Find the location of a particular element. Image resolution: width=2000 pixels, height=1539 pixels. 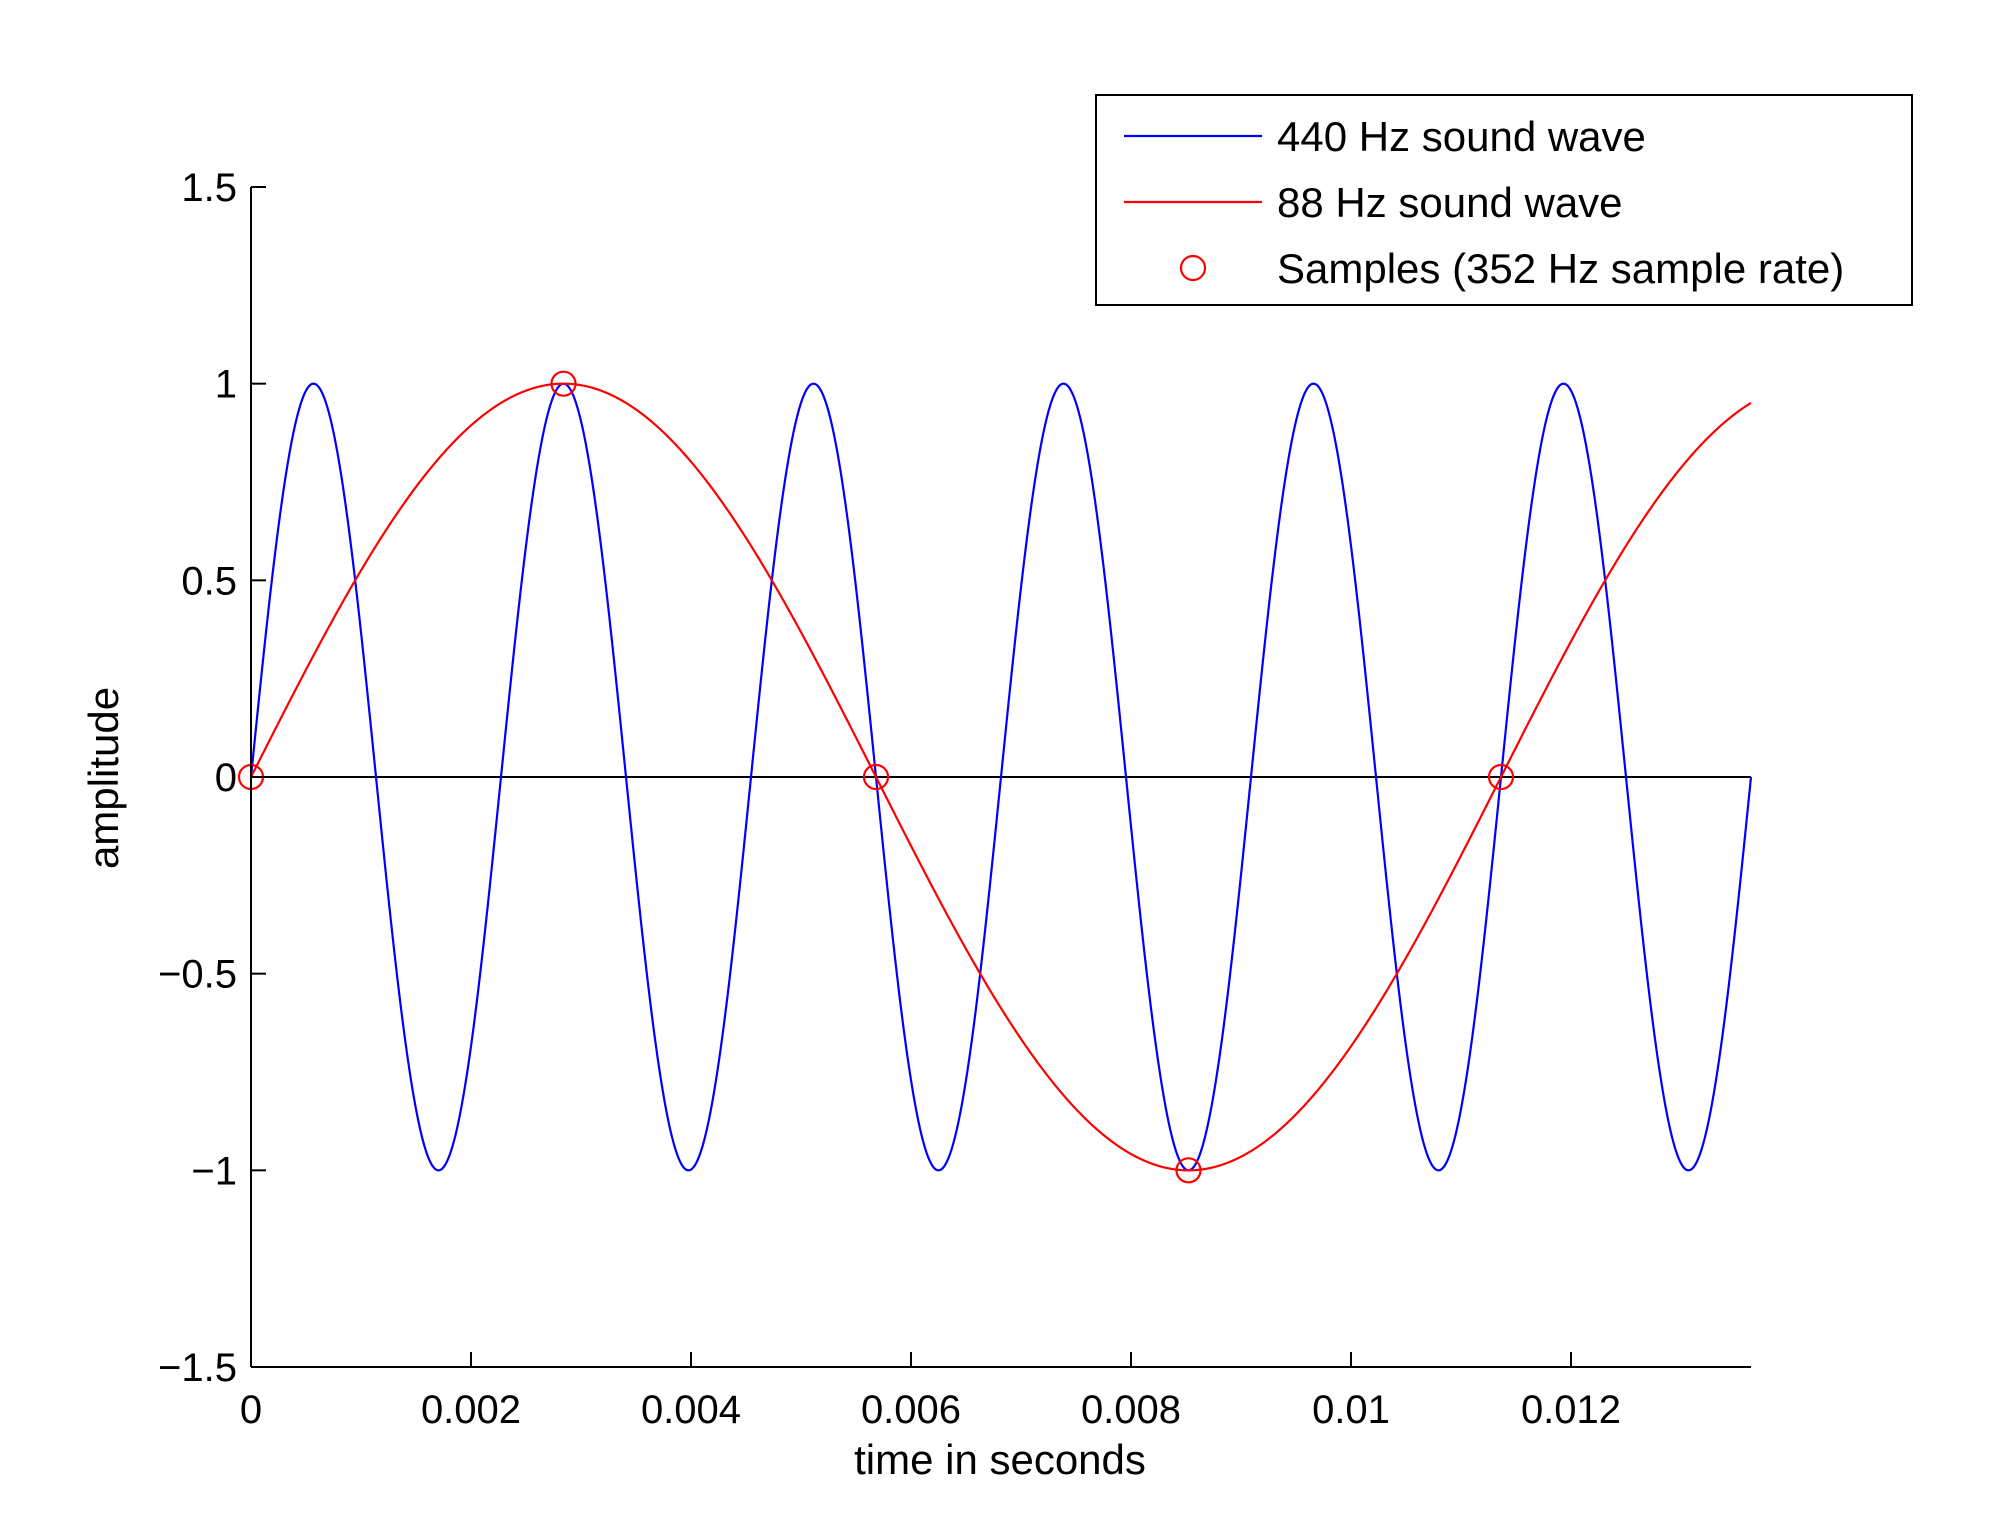

legend-box is located at coordinates (1504, 200).